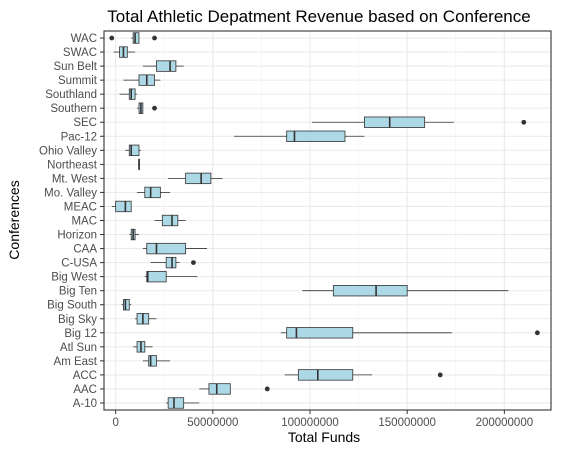  I want to click on y-tick-label: Atl Sun, so click(78, 348).